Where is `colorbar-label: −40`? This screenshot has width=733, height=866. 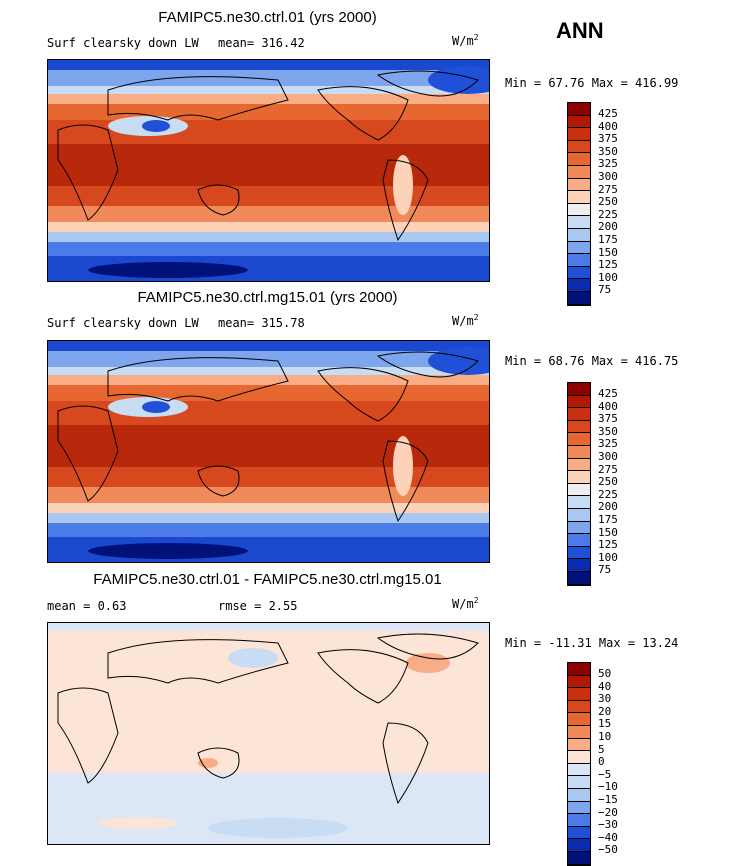 colorbar-label: −40 is located at coordinates (608, 837).